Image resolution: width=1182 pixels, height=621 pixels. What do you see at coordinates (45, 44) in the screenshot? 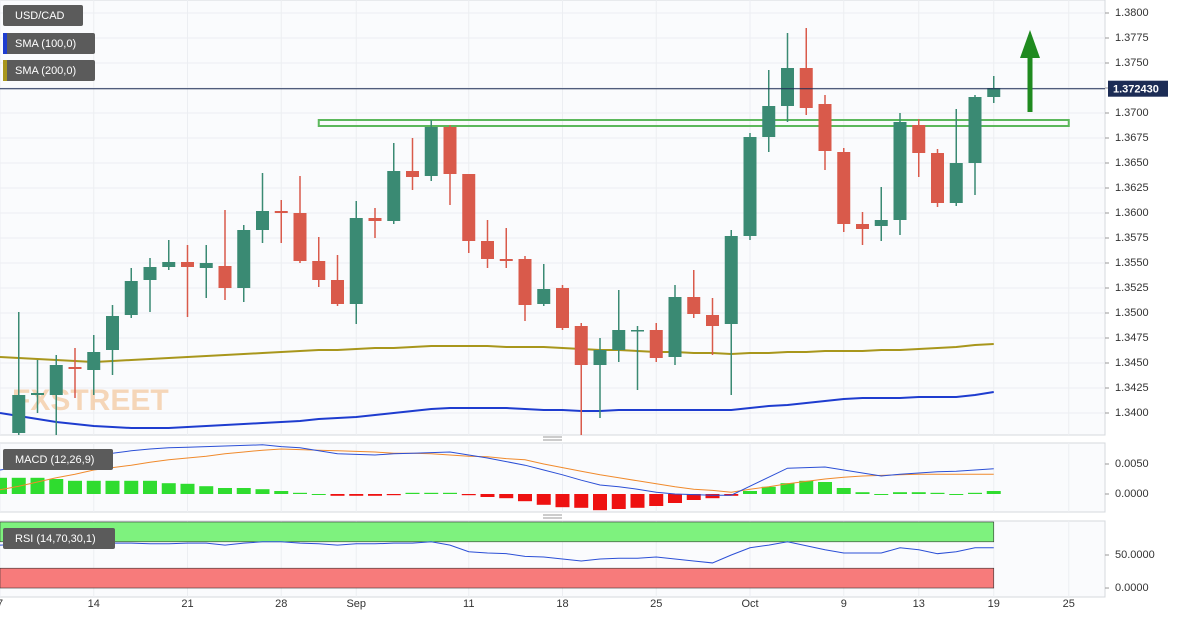
I see `legend-label: SMA (100,0)` at bounding box center [45, 44].